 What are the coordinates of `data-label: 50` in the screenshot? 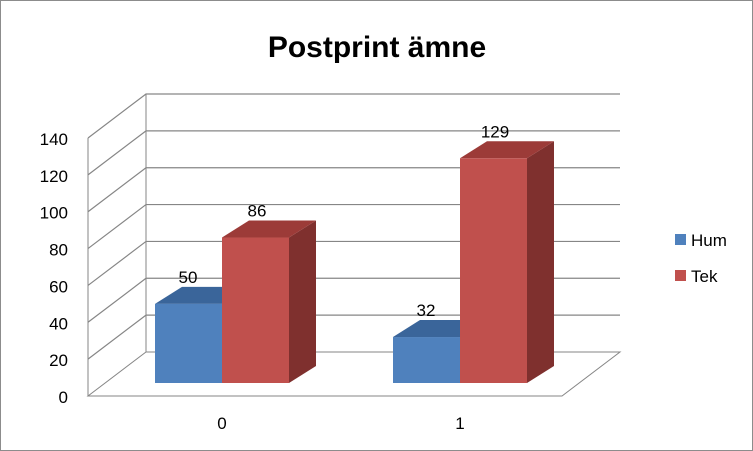 It's located at (188, 277).